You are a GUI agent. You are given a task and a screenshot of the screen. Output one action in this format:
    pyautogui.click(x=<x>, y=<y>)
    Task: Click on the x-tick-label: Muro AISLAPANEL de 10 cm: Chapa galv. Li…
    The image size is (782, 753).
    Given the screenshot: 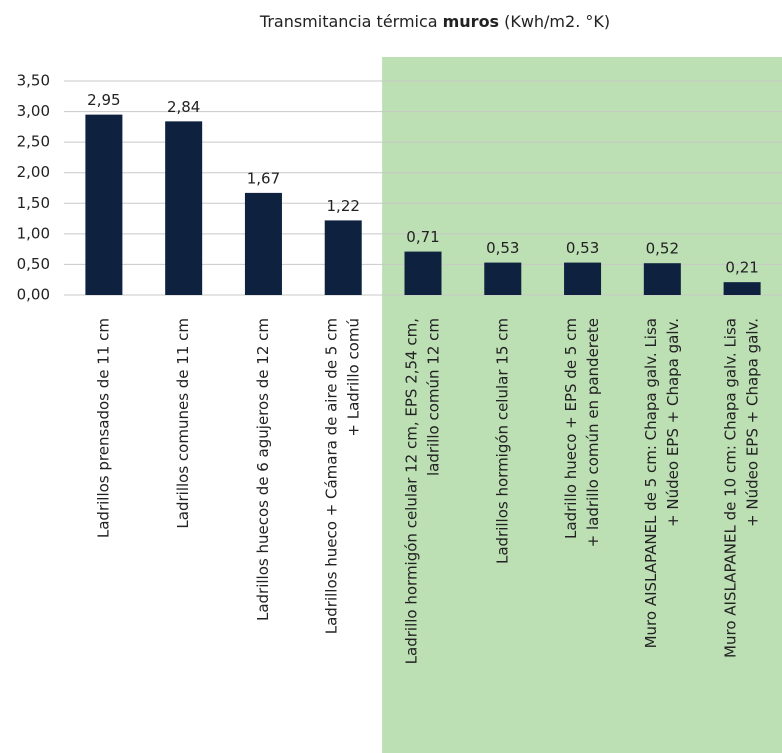 What is the action you would take?
    pyautogui.click(x=731, y=488)
    